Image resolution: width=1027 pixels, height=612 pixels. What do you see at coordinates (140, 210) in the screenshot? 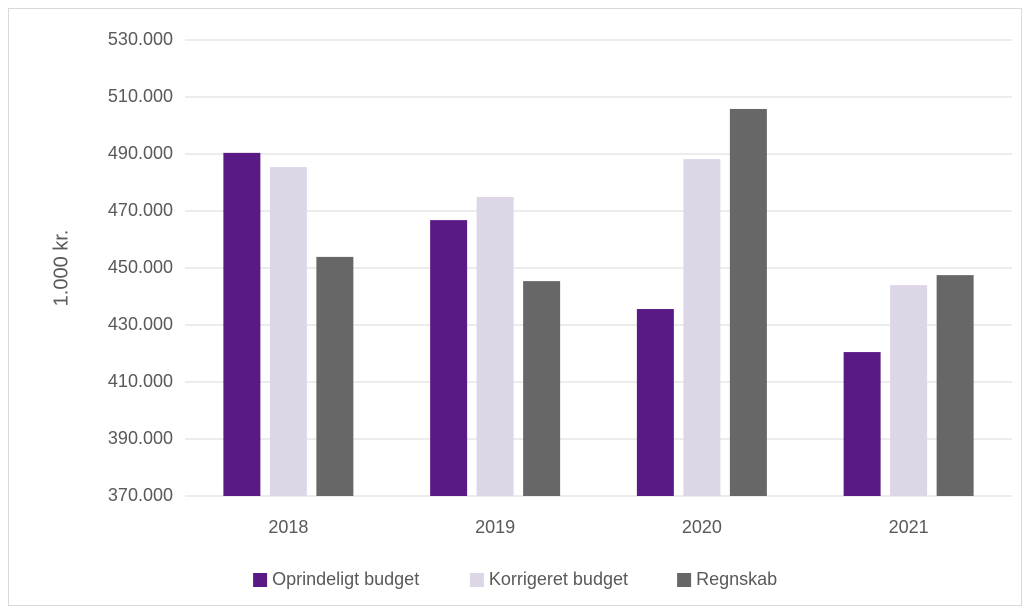
I see `y-tick-label: 470.000` at bounding box center [140, 210].